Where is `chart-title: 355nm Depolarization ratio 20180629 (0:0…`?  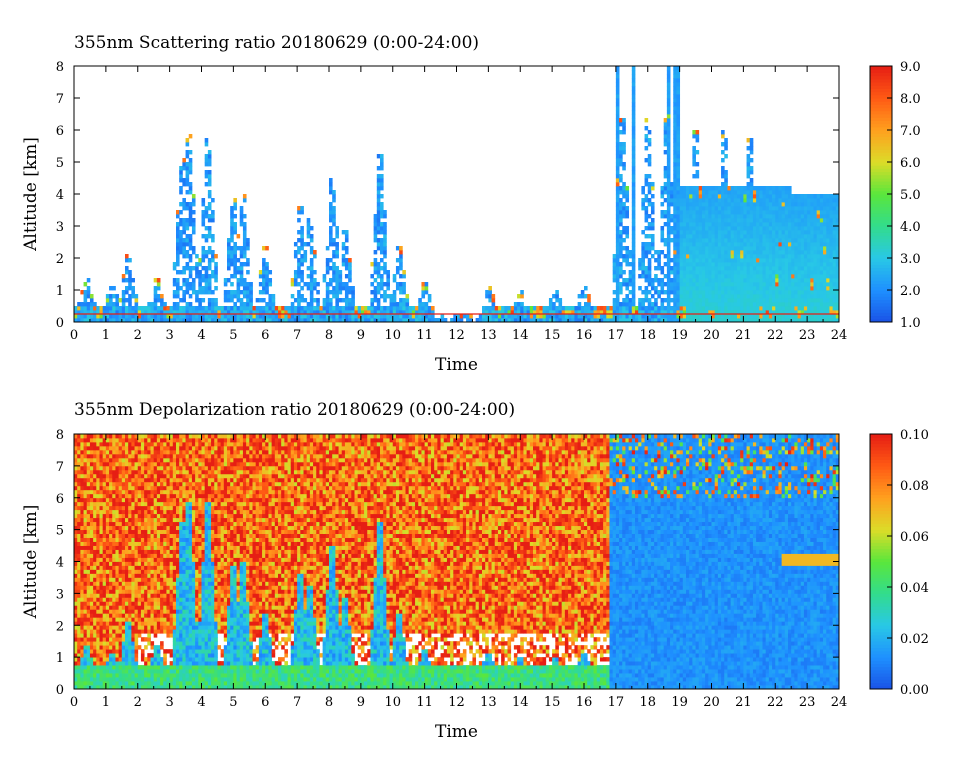 chart-title: 355nm Depolarization ratio 20180629 (0:0… is located at coordinates (294, 410).